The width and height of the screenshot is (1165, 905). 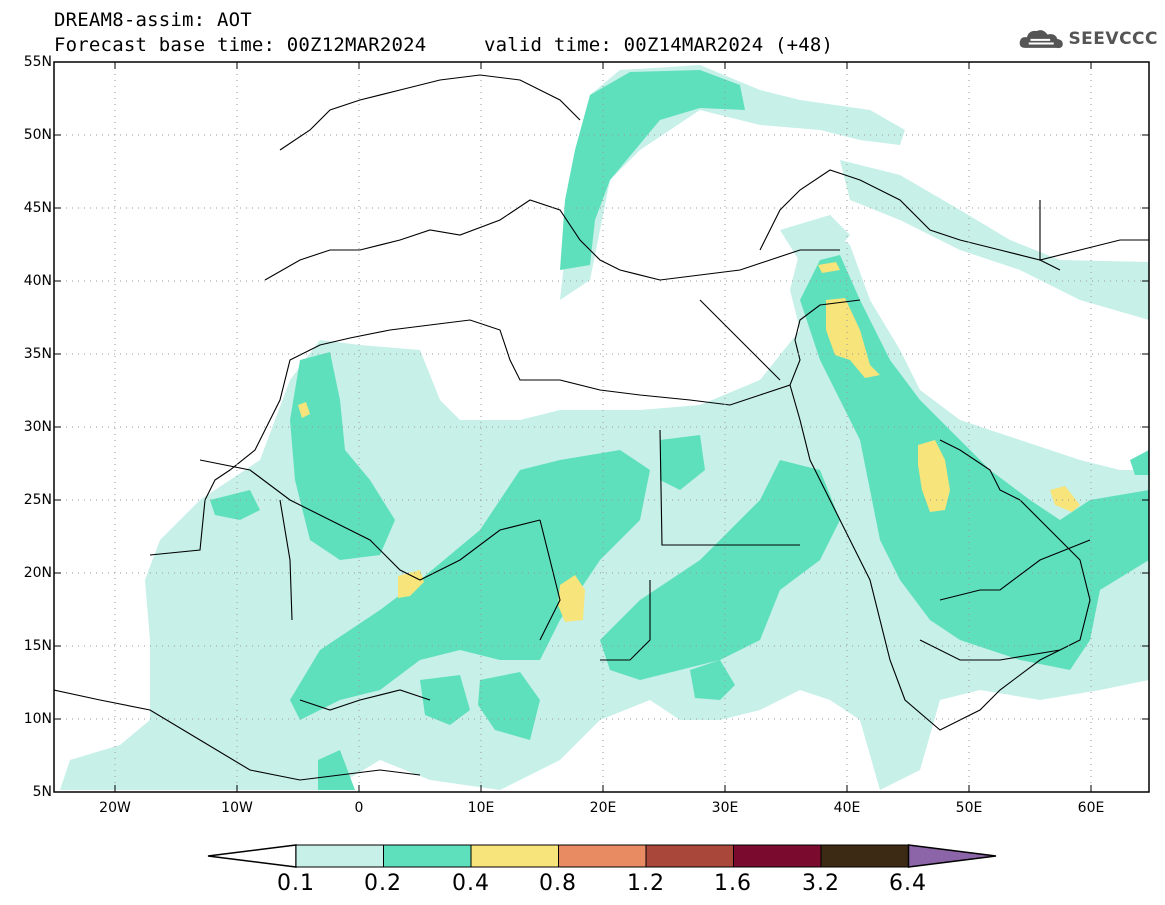 What do you see at coordinates (383, 883) in the screenshot?
I see `colorbar-label-0.2: 0.2` at bounding box center [383, 883].